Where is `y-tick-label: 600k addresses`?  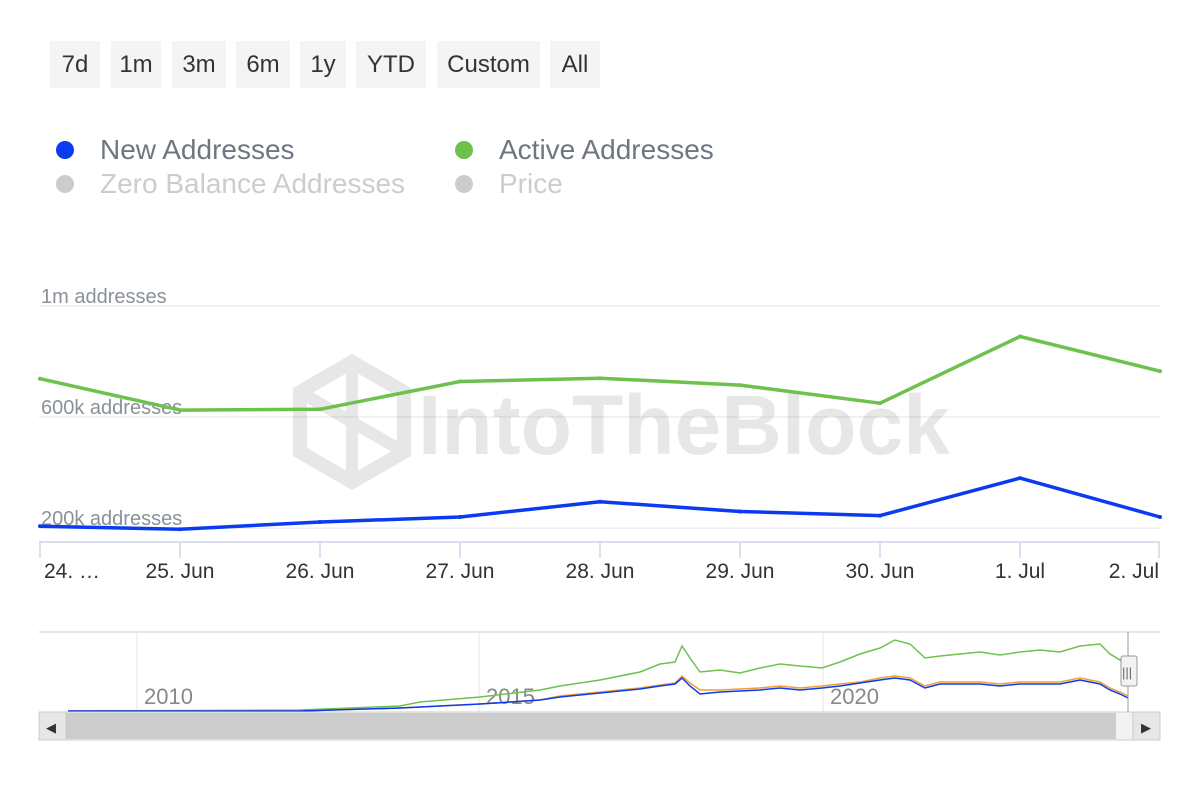 y-tick-label: 600k addresses is located at coordinates (111, 408).